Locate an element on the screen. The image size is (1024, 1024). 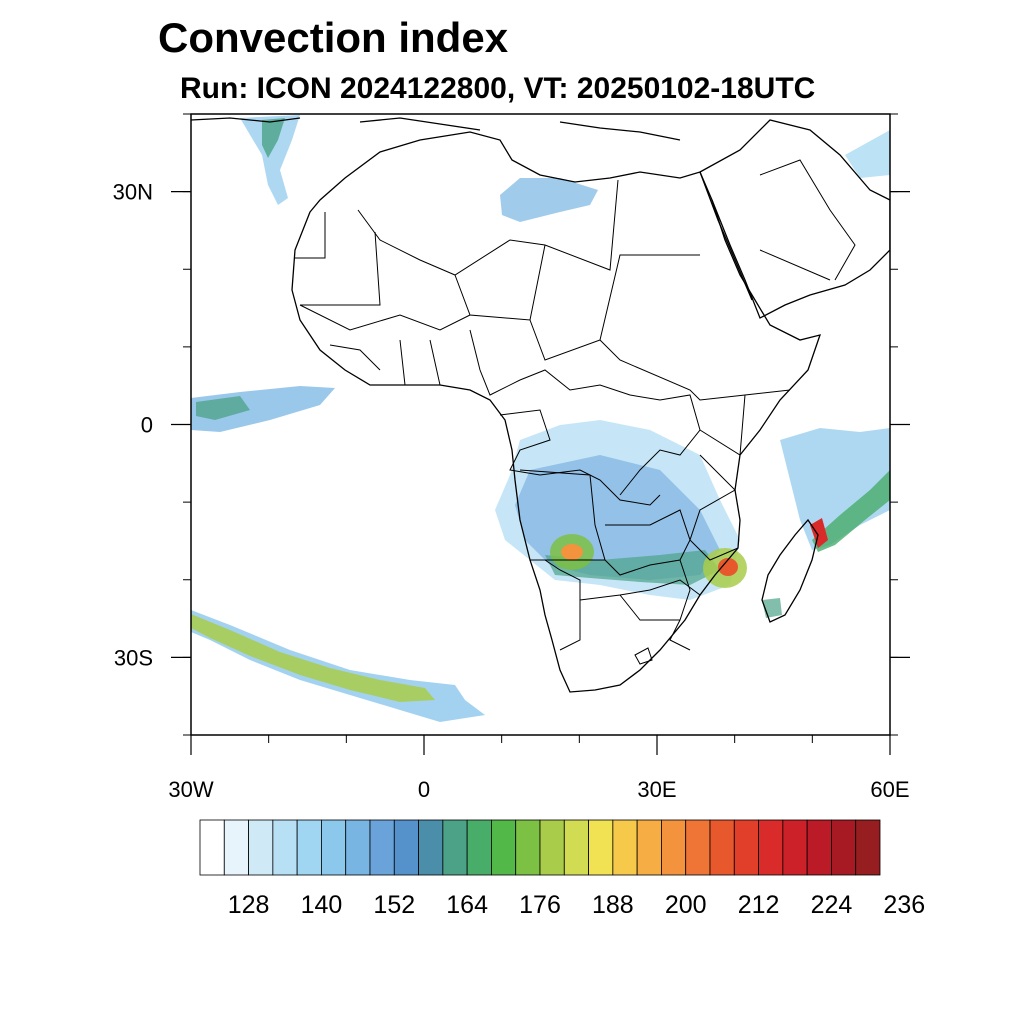
convection-indian-ocean-band is located at coordinates (851, 511).